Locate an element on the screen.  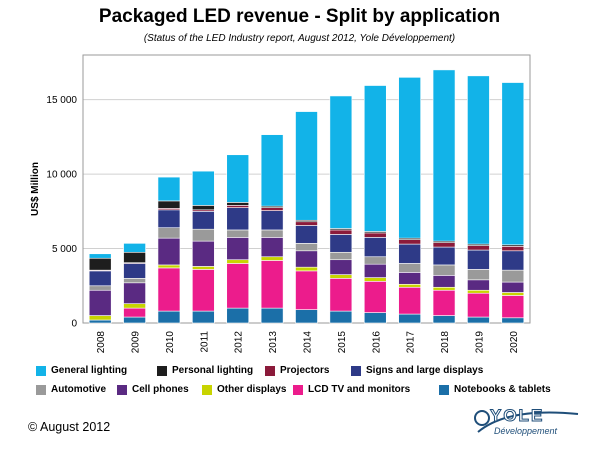
legend-label: Notebooks & tablets is located at coordinates (502, 389).